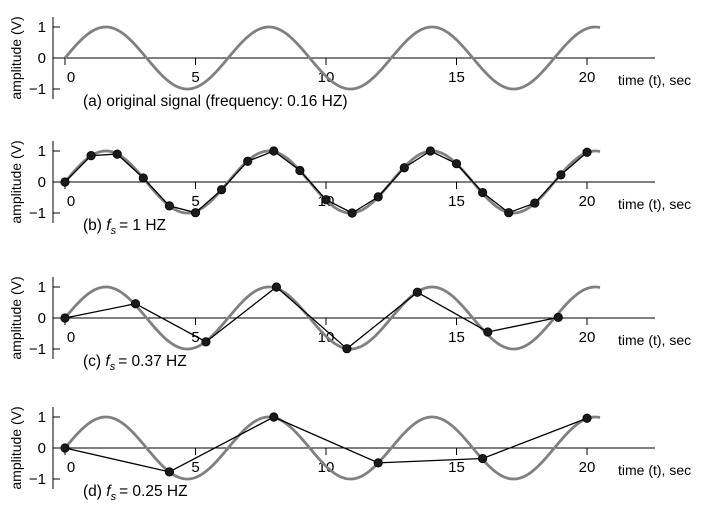 Image resolution: width=722 pixels, height=522 pixels. What do you see at coordinates (215, 101) in the screenshot?
I see `panel-caption: (a) original signal (frequency: 0.16 HZ)` at bounding box center [215, 101].